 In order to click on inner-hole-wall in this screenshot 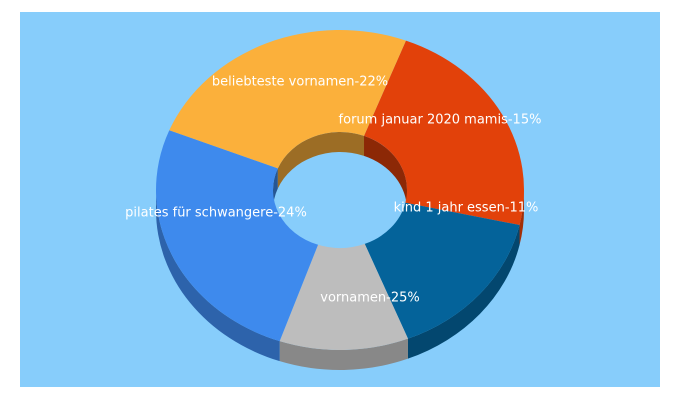, I will do `click(340, 171)`.